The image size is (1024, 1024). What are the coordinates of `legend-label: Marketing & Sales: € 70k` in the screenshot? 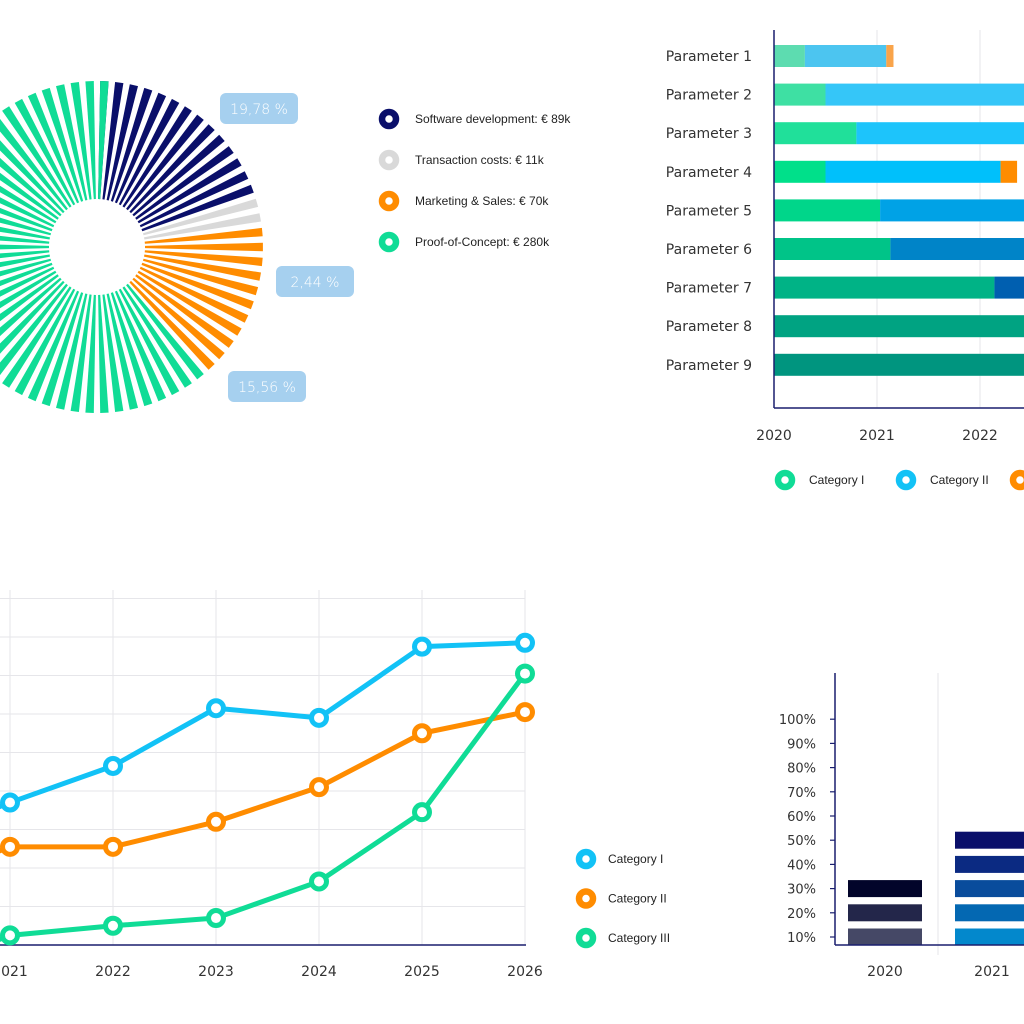 It's located at (482, 201).